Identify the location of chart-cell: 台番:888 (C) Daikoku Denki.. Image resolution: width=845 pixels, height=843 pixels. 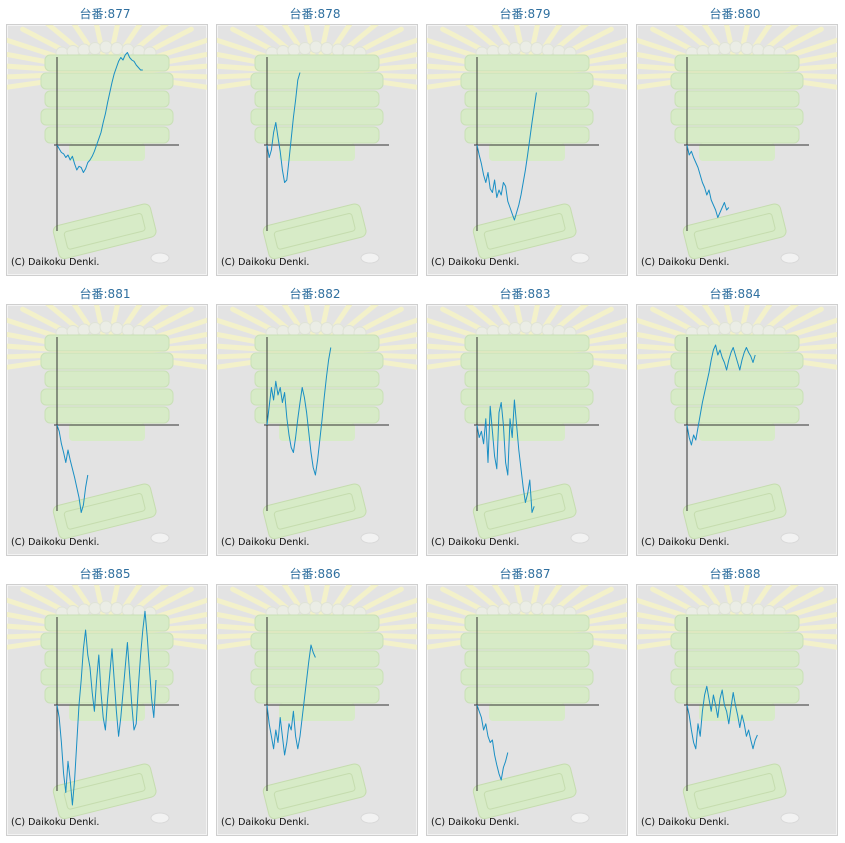
(735, 700).